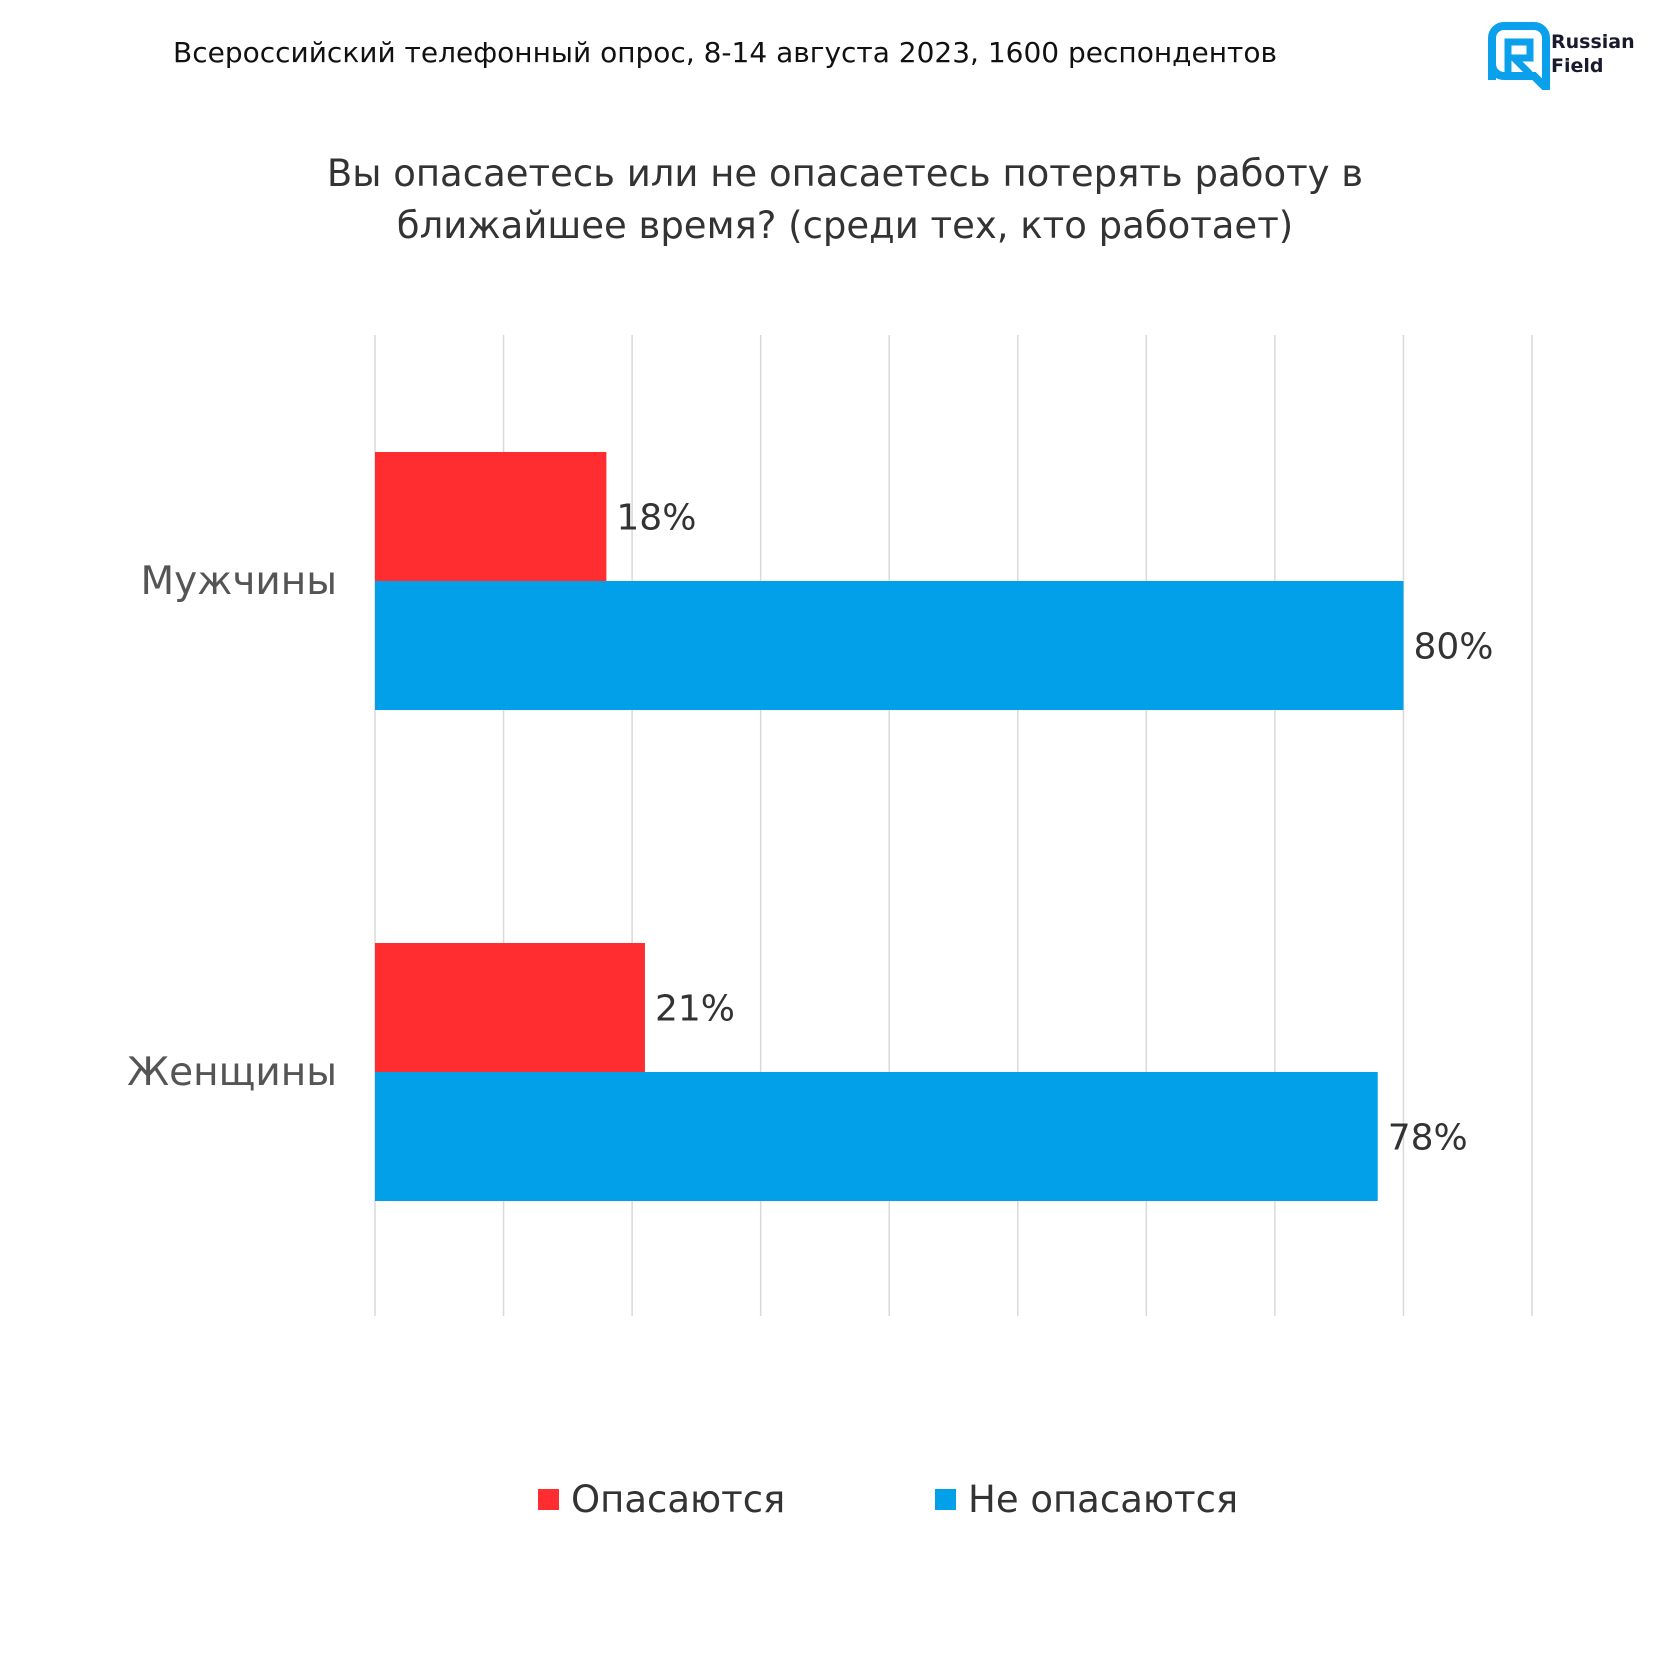  Describe the element at coordinates (1103, 1499) in the screenshot. I see `legend-label: Не опасаются` at that location.